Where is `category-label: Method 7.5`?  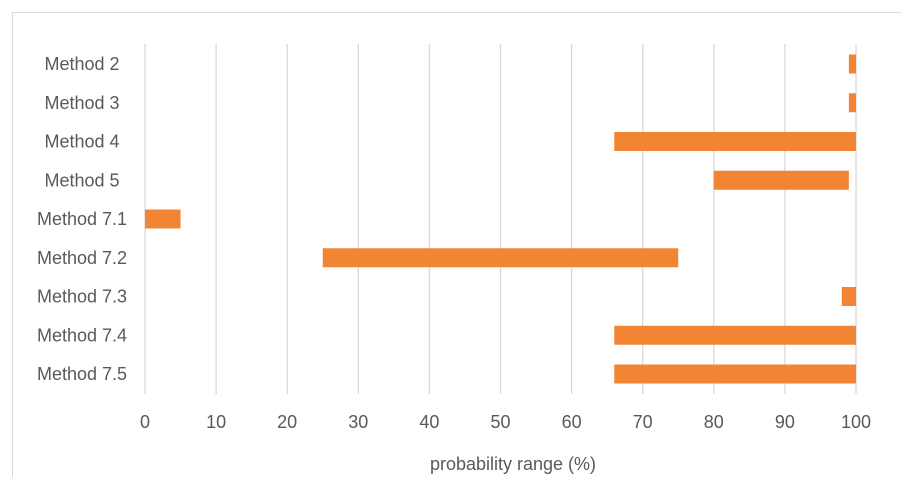 category-label: Method 7.5 is located at coordinates (82, 374).